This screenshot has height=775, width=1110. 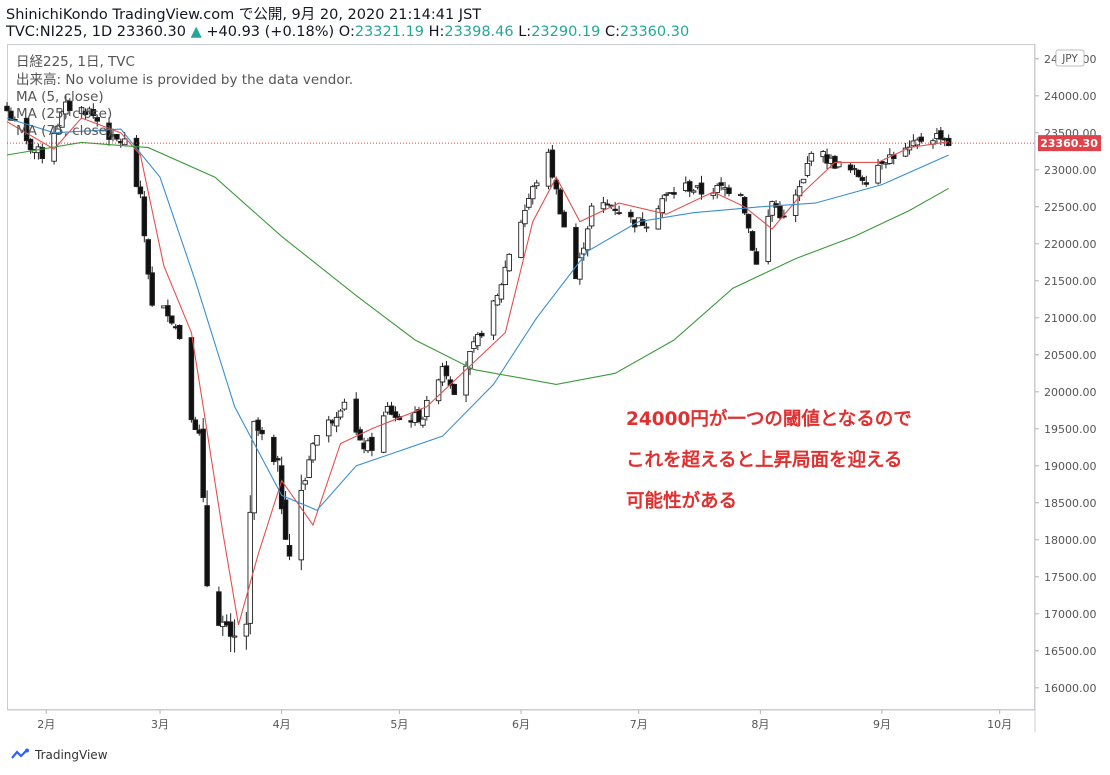 I want to click on last-price-box, so click(x=1069, y=143).